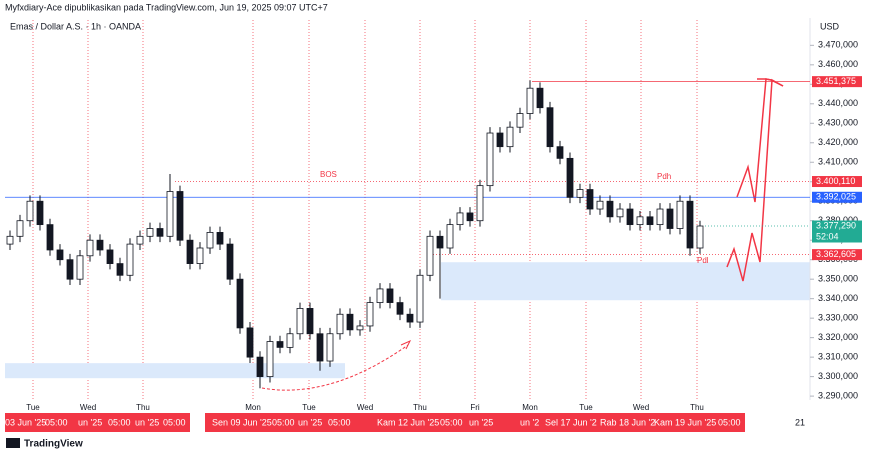 The height and width of the screenshot is (455, 870). Describe the element at coordinates (827, 236) in the screenshot. I see `countdown: 52:04` at that location.